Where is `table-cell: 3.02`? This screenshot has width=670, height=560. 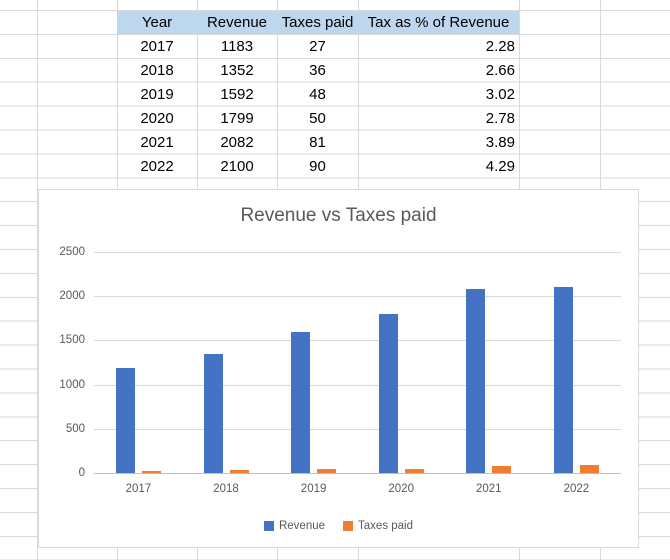 table-cell: 3.02 is located at coordinates (500, 95).